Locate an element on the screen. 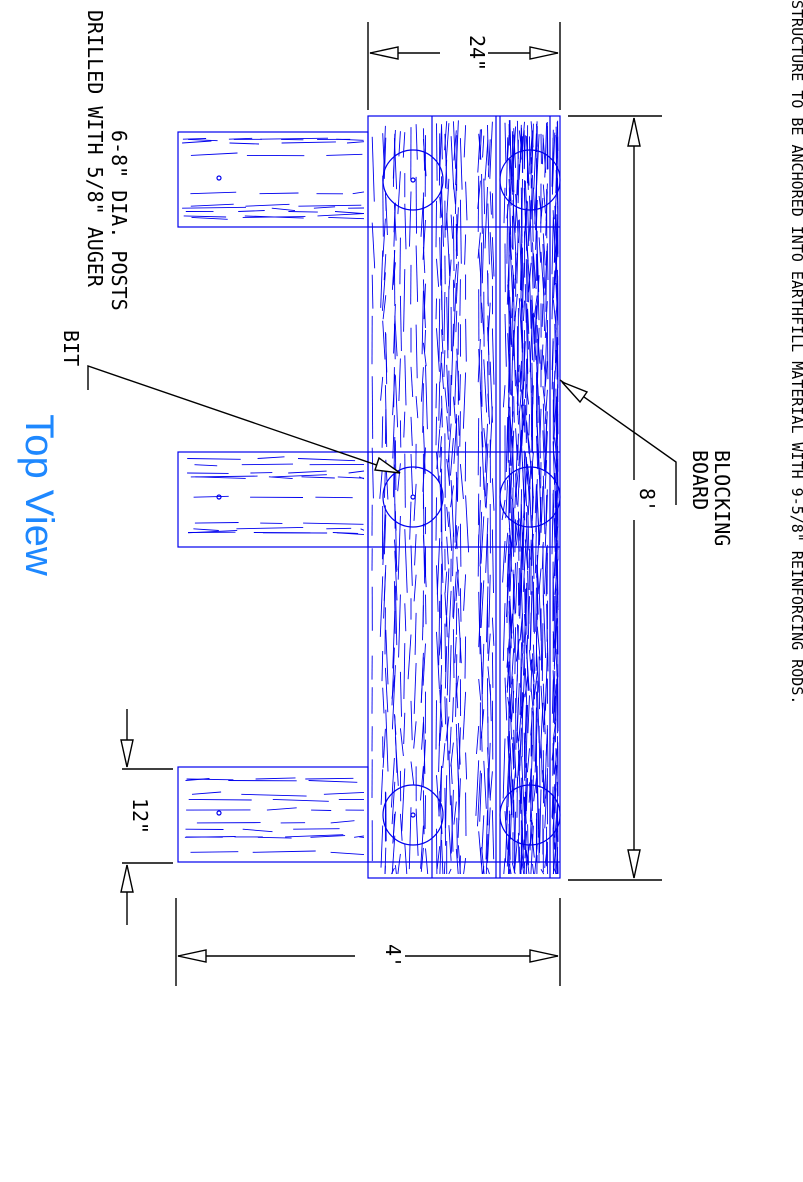 This screenshot has width=803, height=1182. post-circle-top is located at coordinates (413, 180).